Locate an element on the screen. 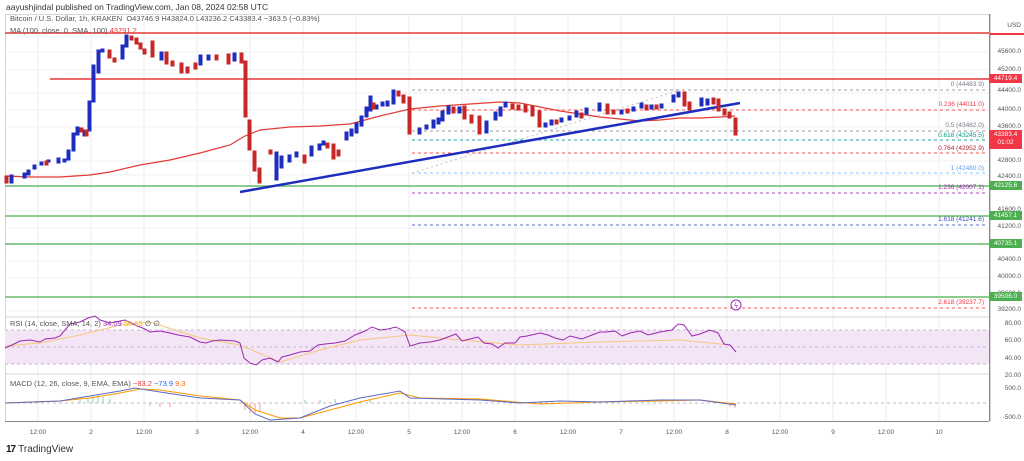 The width and height of the screenshot is (1024, 461). rsi-sma-value: 50.65 is located at coordinates (133, 323).